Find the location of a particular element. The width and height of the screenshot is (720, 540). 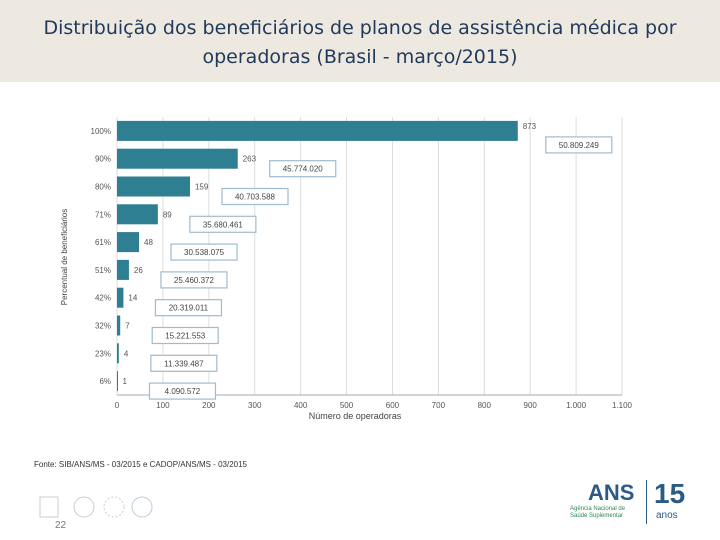

x-tick-label: 900 is located at coordinates (531, 405).